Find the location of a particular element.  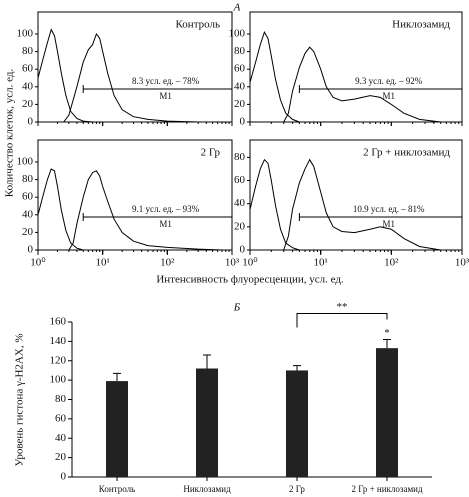

gate-label: 8.3 усл. ед. – 78% is located at coordinates (166, 81).